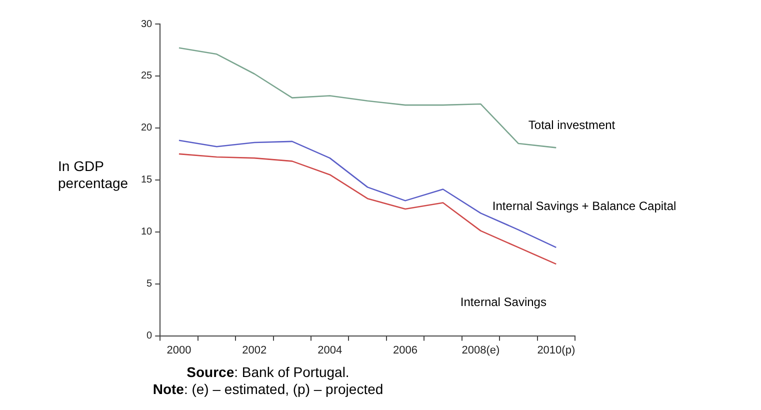 This screenshot has width=761, height=410. What do you see at coordinates (330, 350) in the screenshot?
I see `x-tick-label: 2004` at bounding box center [330, 350].